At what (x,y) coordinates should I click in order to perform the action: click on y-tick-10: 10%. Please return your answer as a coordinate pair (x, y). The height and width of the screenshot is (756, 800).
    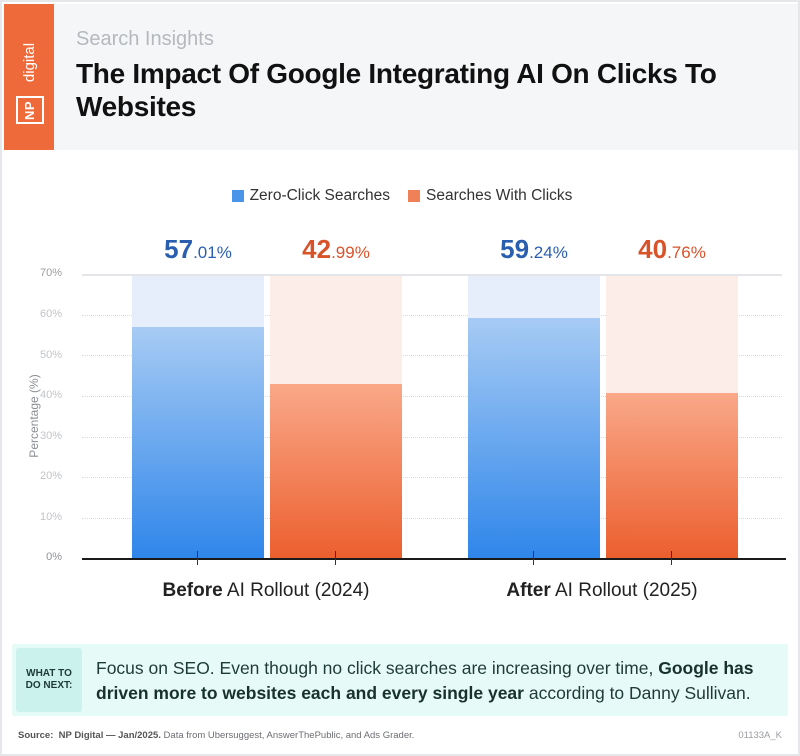
    Looking at the image, I should click on (50, 517).